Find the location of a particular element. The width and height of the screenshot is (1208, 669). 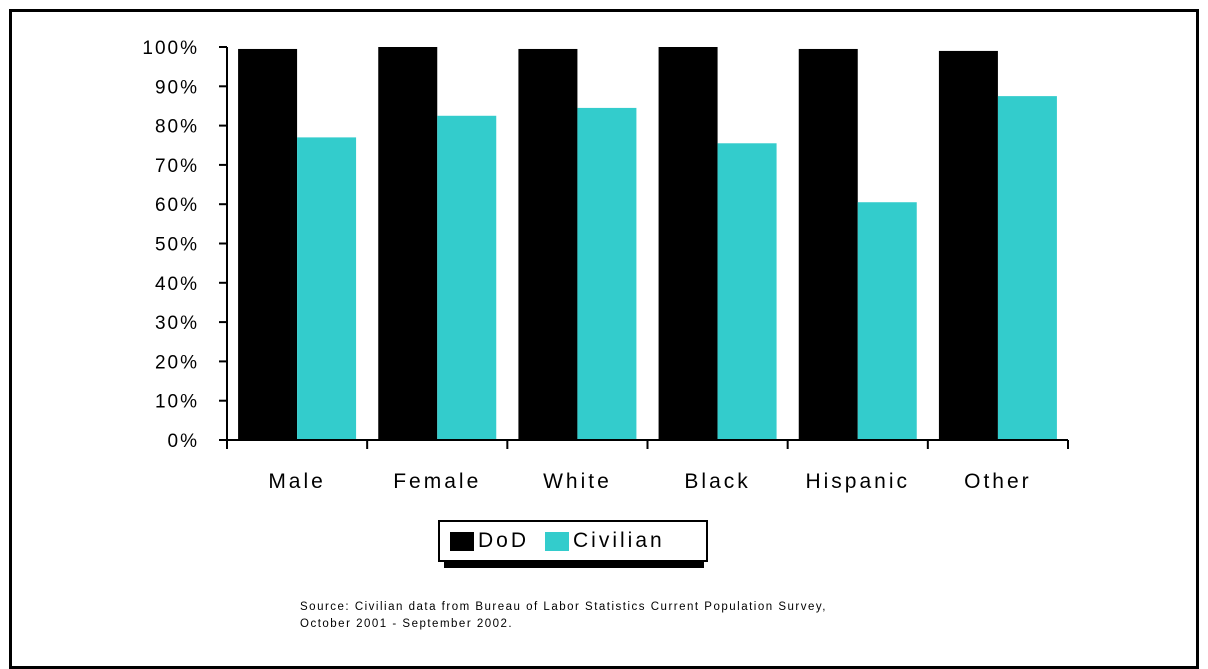

y-tick-label: 60% is located at coordinates (177, 205).